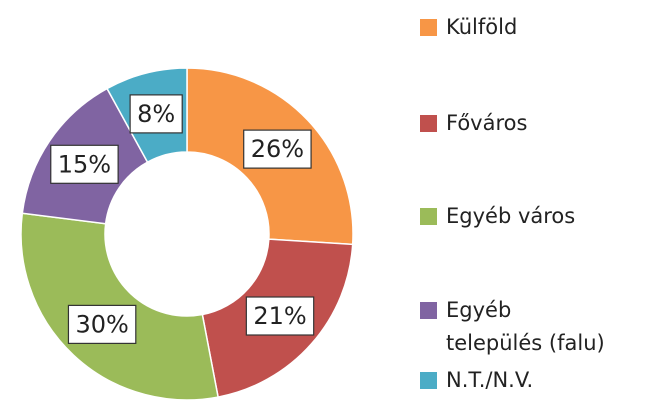  What do you see at coordinates (489, 380) in the screenshot?
I see `legend-label: N.T./N.V.` at bounding box center [489, 380].